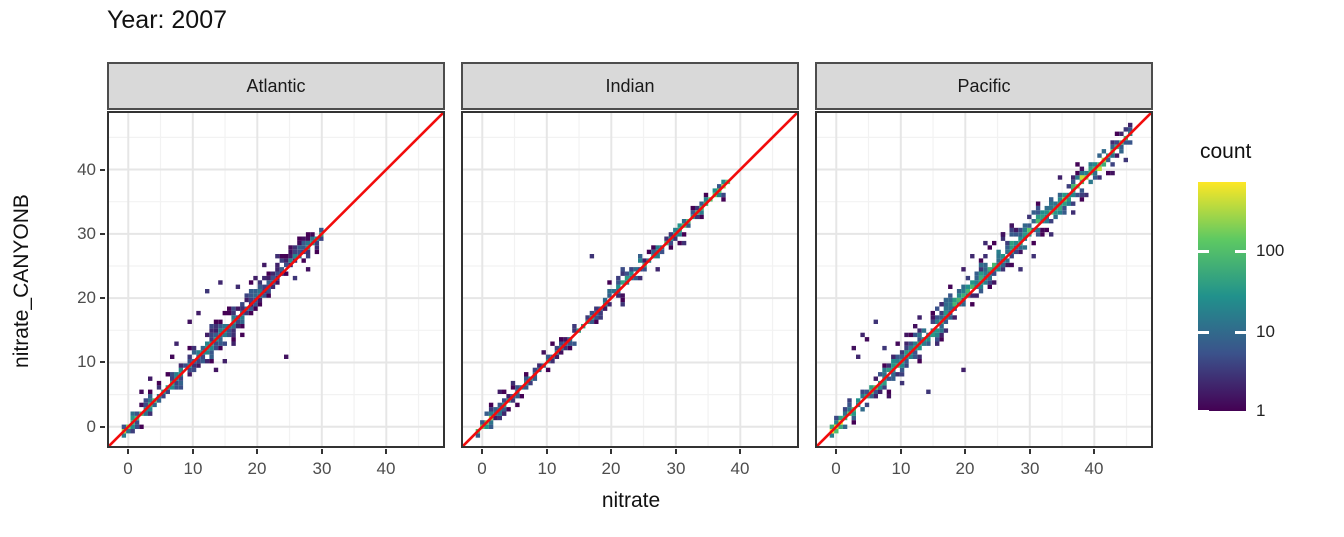 Image resolution: width=1344 pixels, height=537 pixels. Describe the element at coordinates (21, 281) in the screenshot. I see `y-axis-title: nitrate_CANYONB` at that location.